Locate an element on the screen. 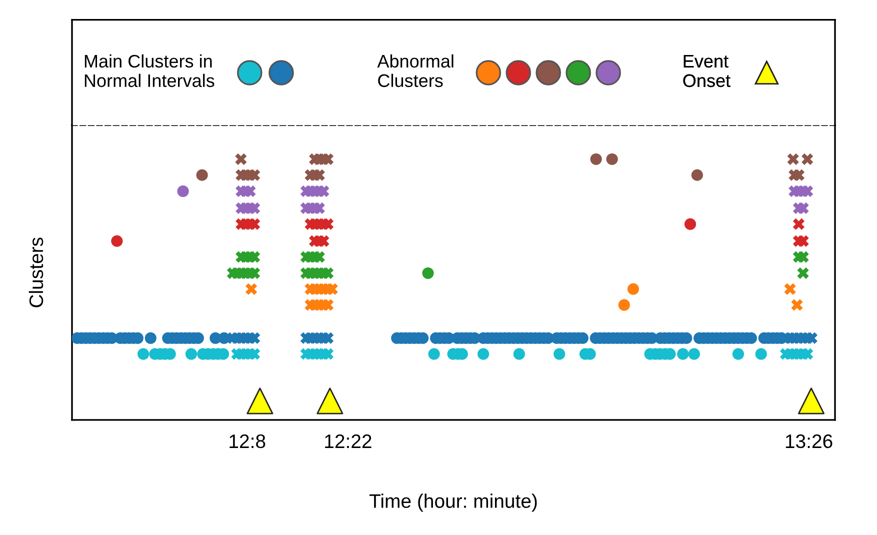 The image size is (877, 535). legend-label: Abnormal Clusters is located at coordinates (415, 71).